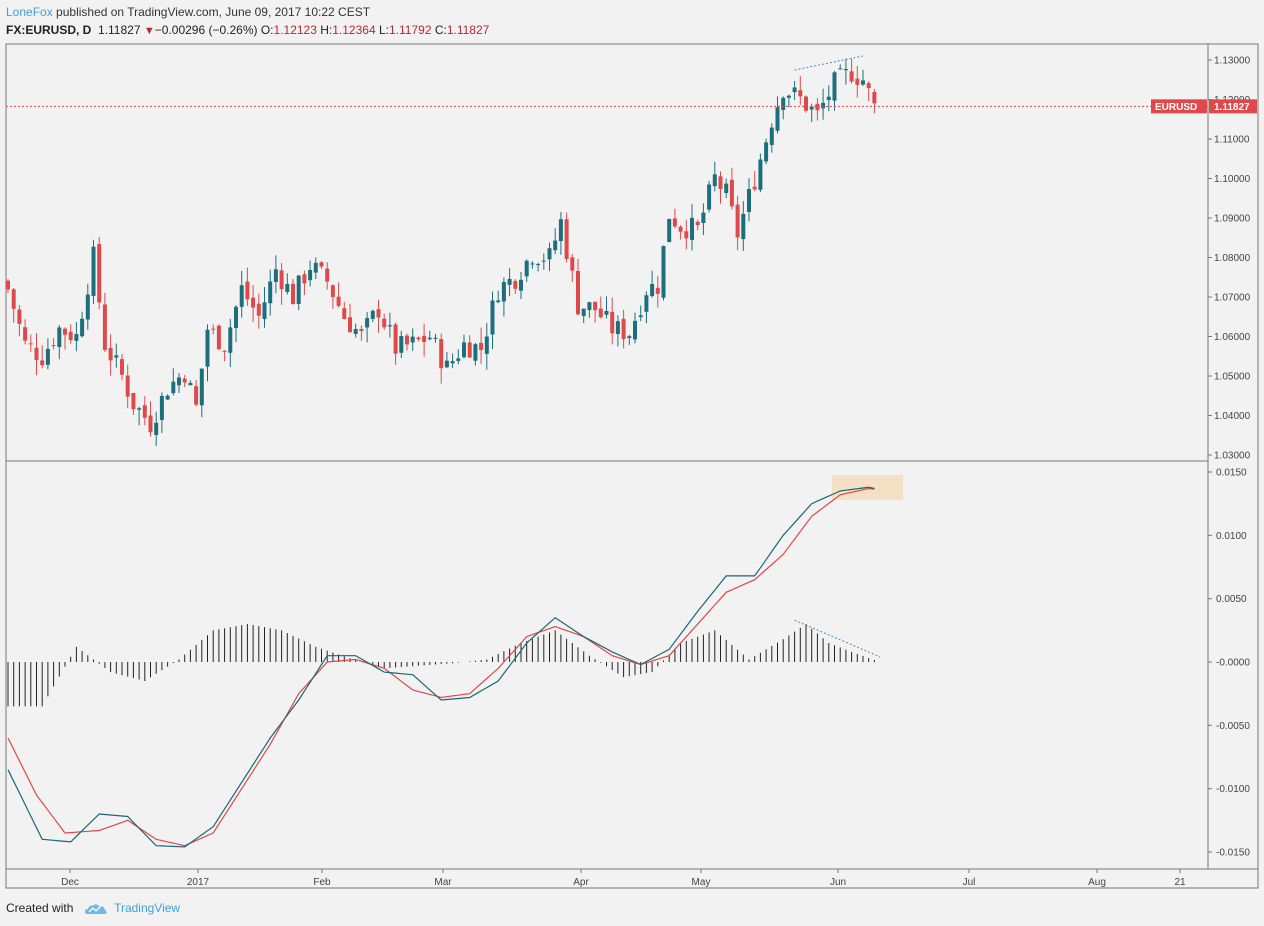 This screenshot has width=1264, height=926. I want to click on author-link: LoneFox, so click(29, 12).